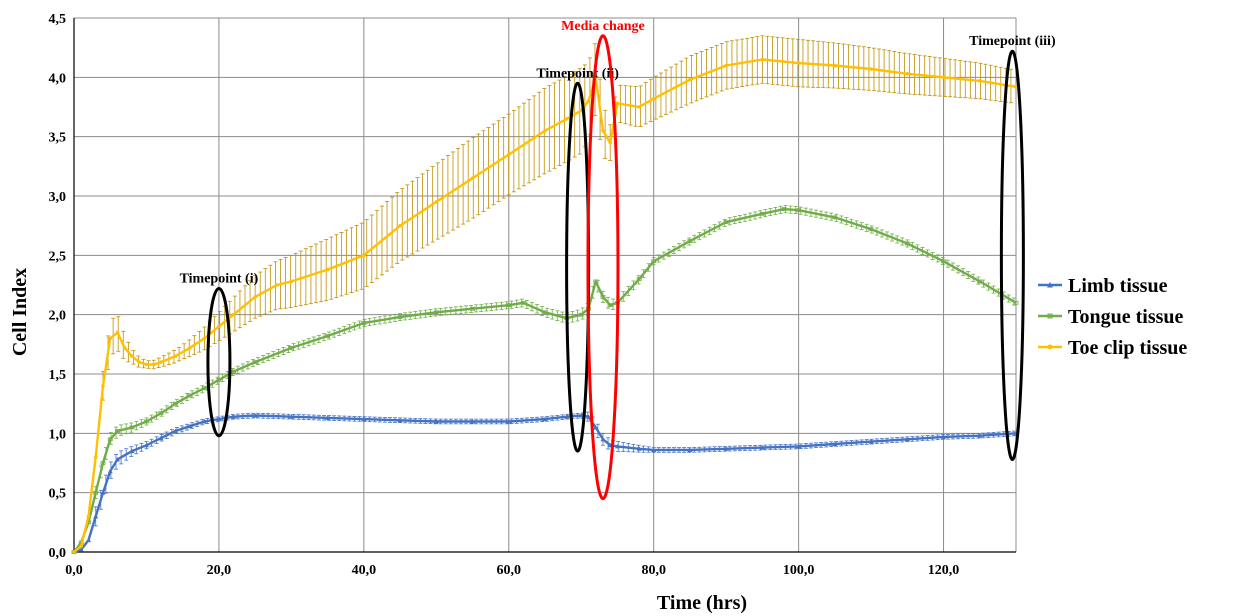  I want to click on y-tick-label: 3,5, so click(58, 138).